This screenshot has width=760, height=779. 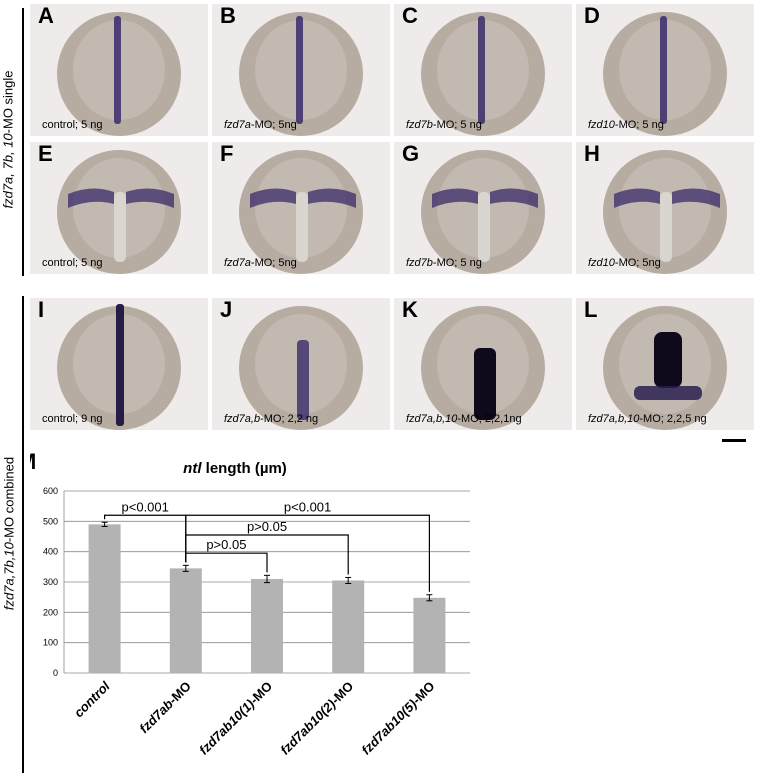 What do you see at coordinates (228, 16) in the screenshot?
I see `panel-letter: B` at bounding box center [228, 16].